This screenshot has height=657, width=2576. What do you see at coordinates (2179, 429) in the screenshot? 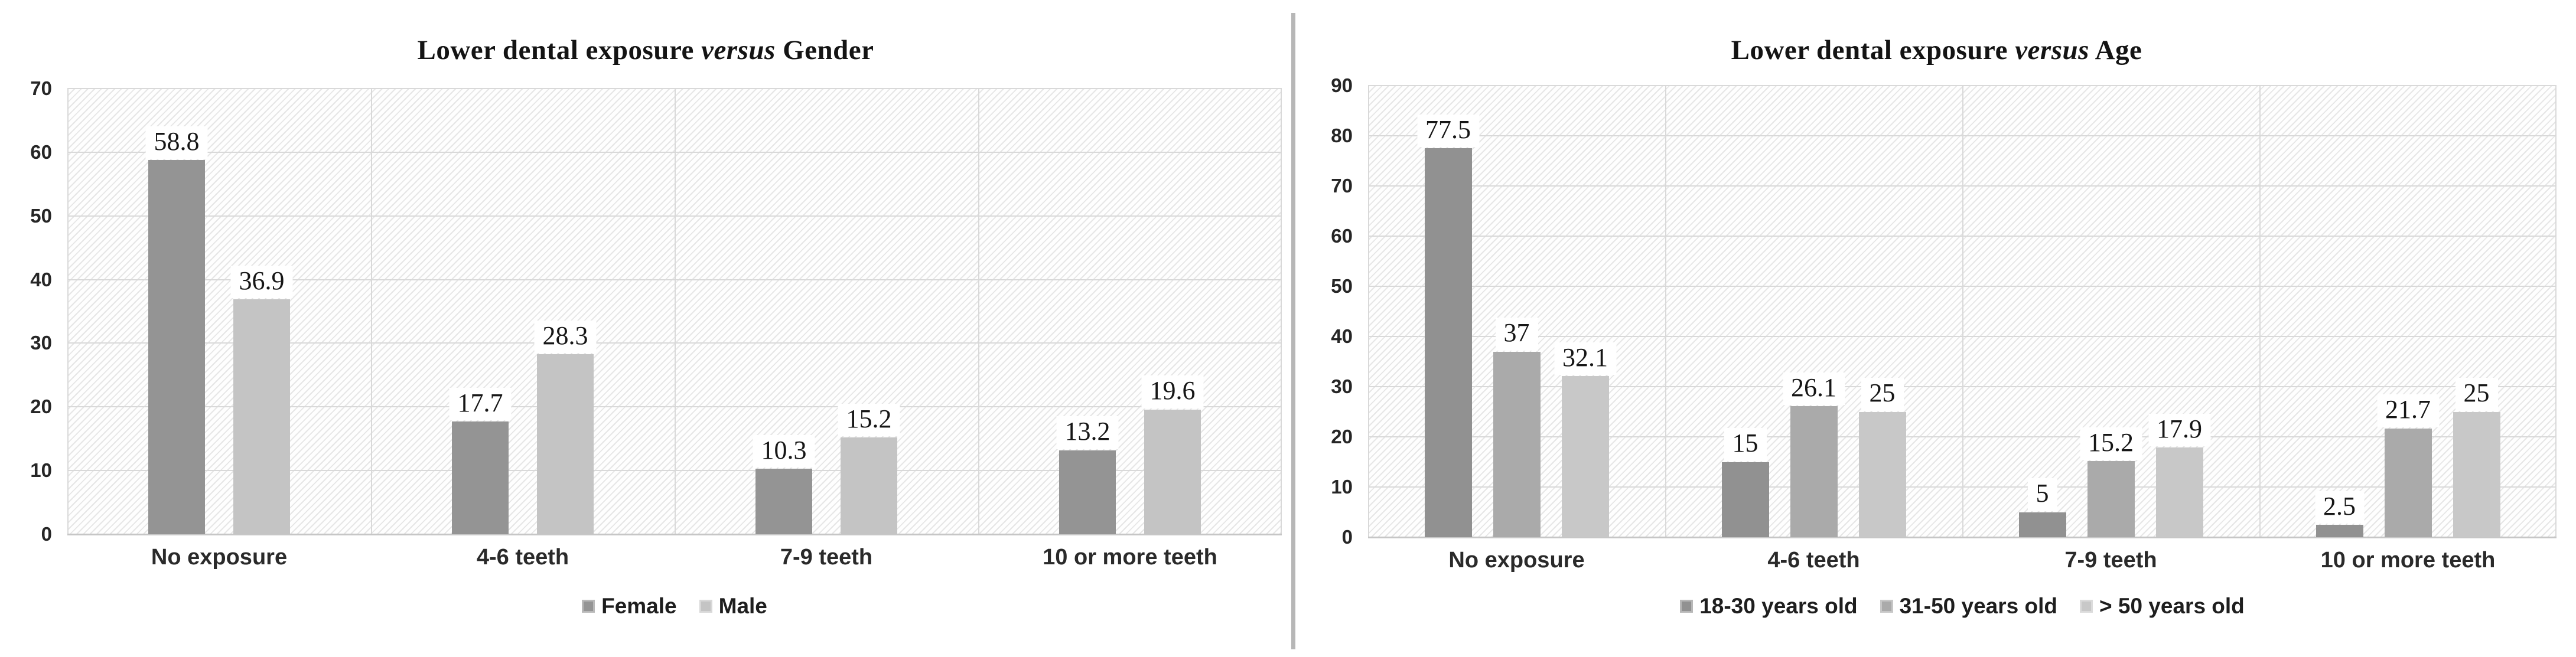
I see `bar-value-label: 17.9` at bounding box center [2179, 429].